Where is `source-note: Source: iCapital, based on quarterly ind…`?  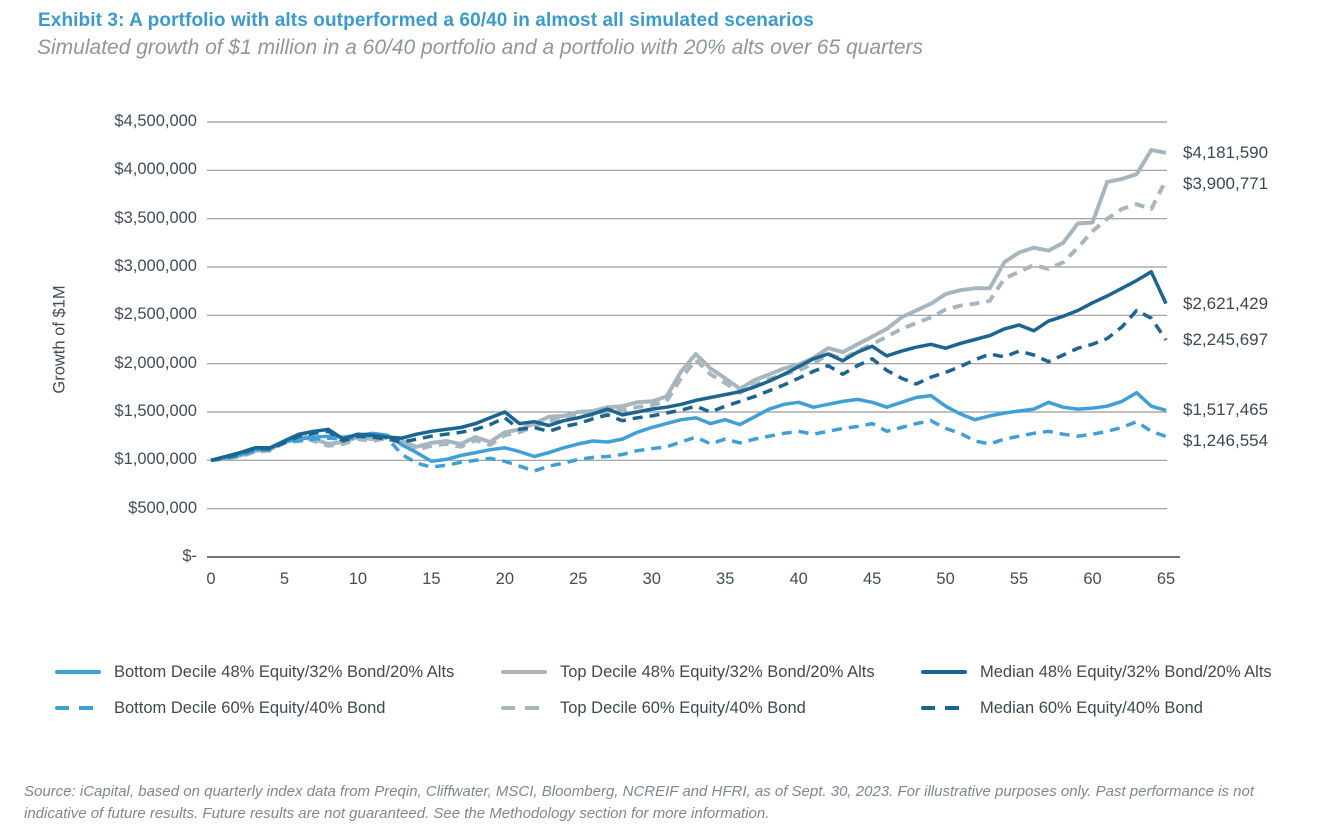
source-note: Source: iCapital, based on quarterly ind… is located at coordinates (639, 802).